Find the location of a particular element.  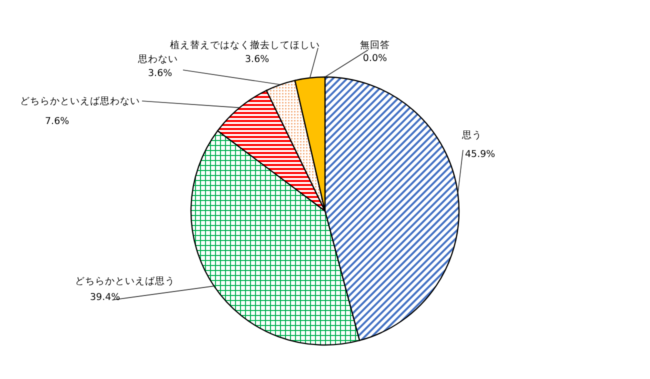

text: 0.0% is located at coordinates (375, 58).